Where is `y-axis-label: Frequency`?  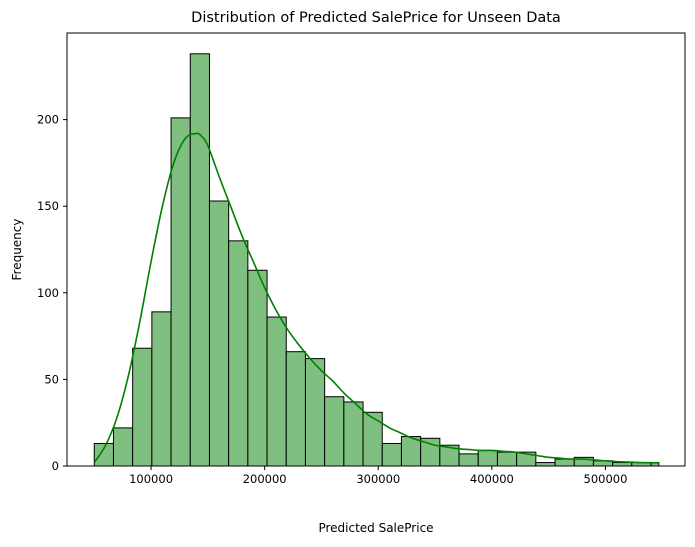 y-axis-label: Frequency is located at coordinates (17, 250).